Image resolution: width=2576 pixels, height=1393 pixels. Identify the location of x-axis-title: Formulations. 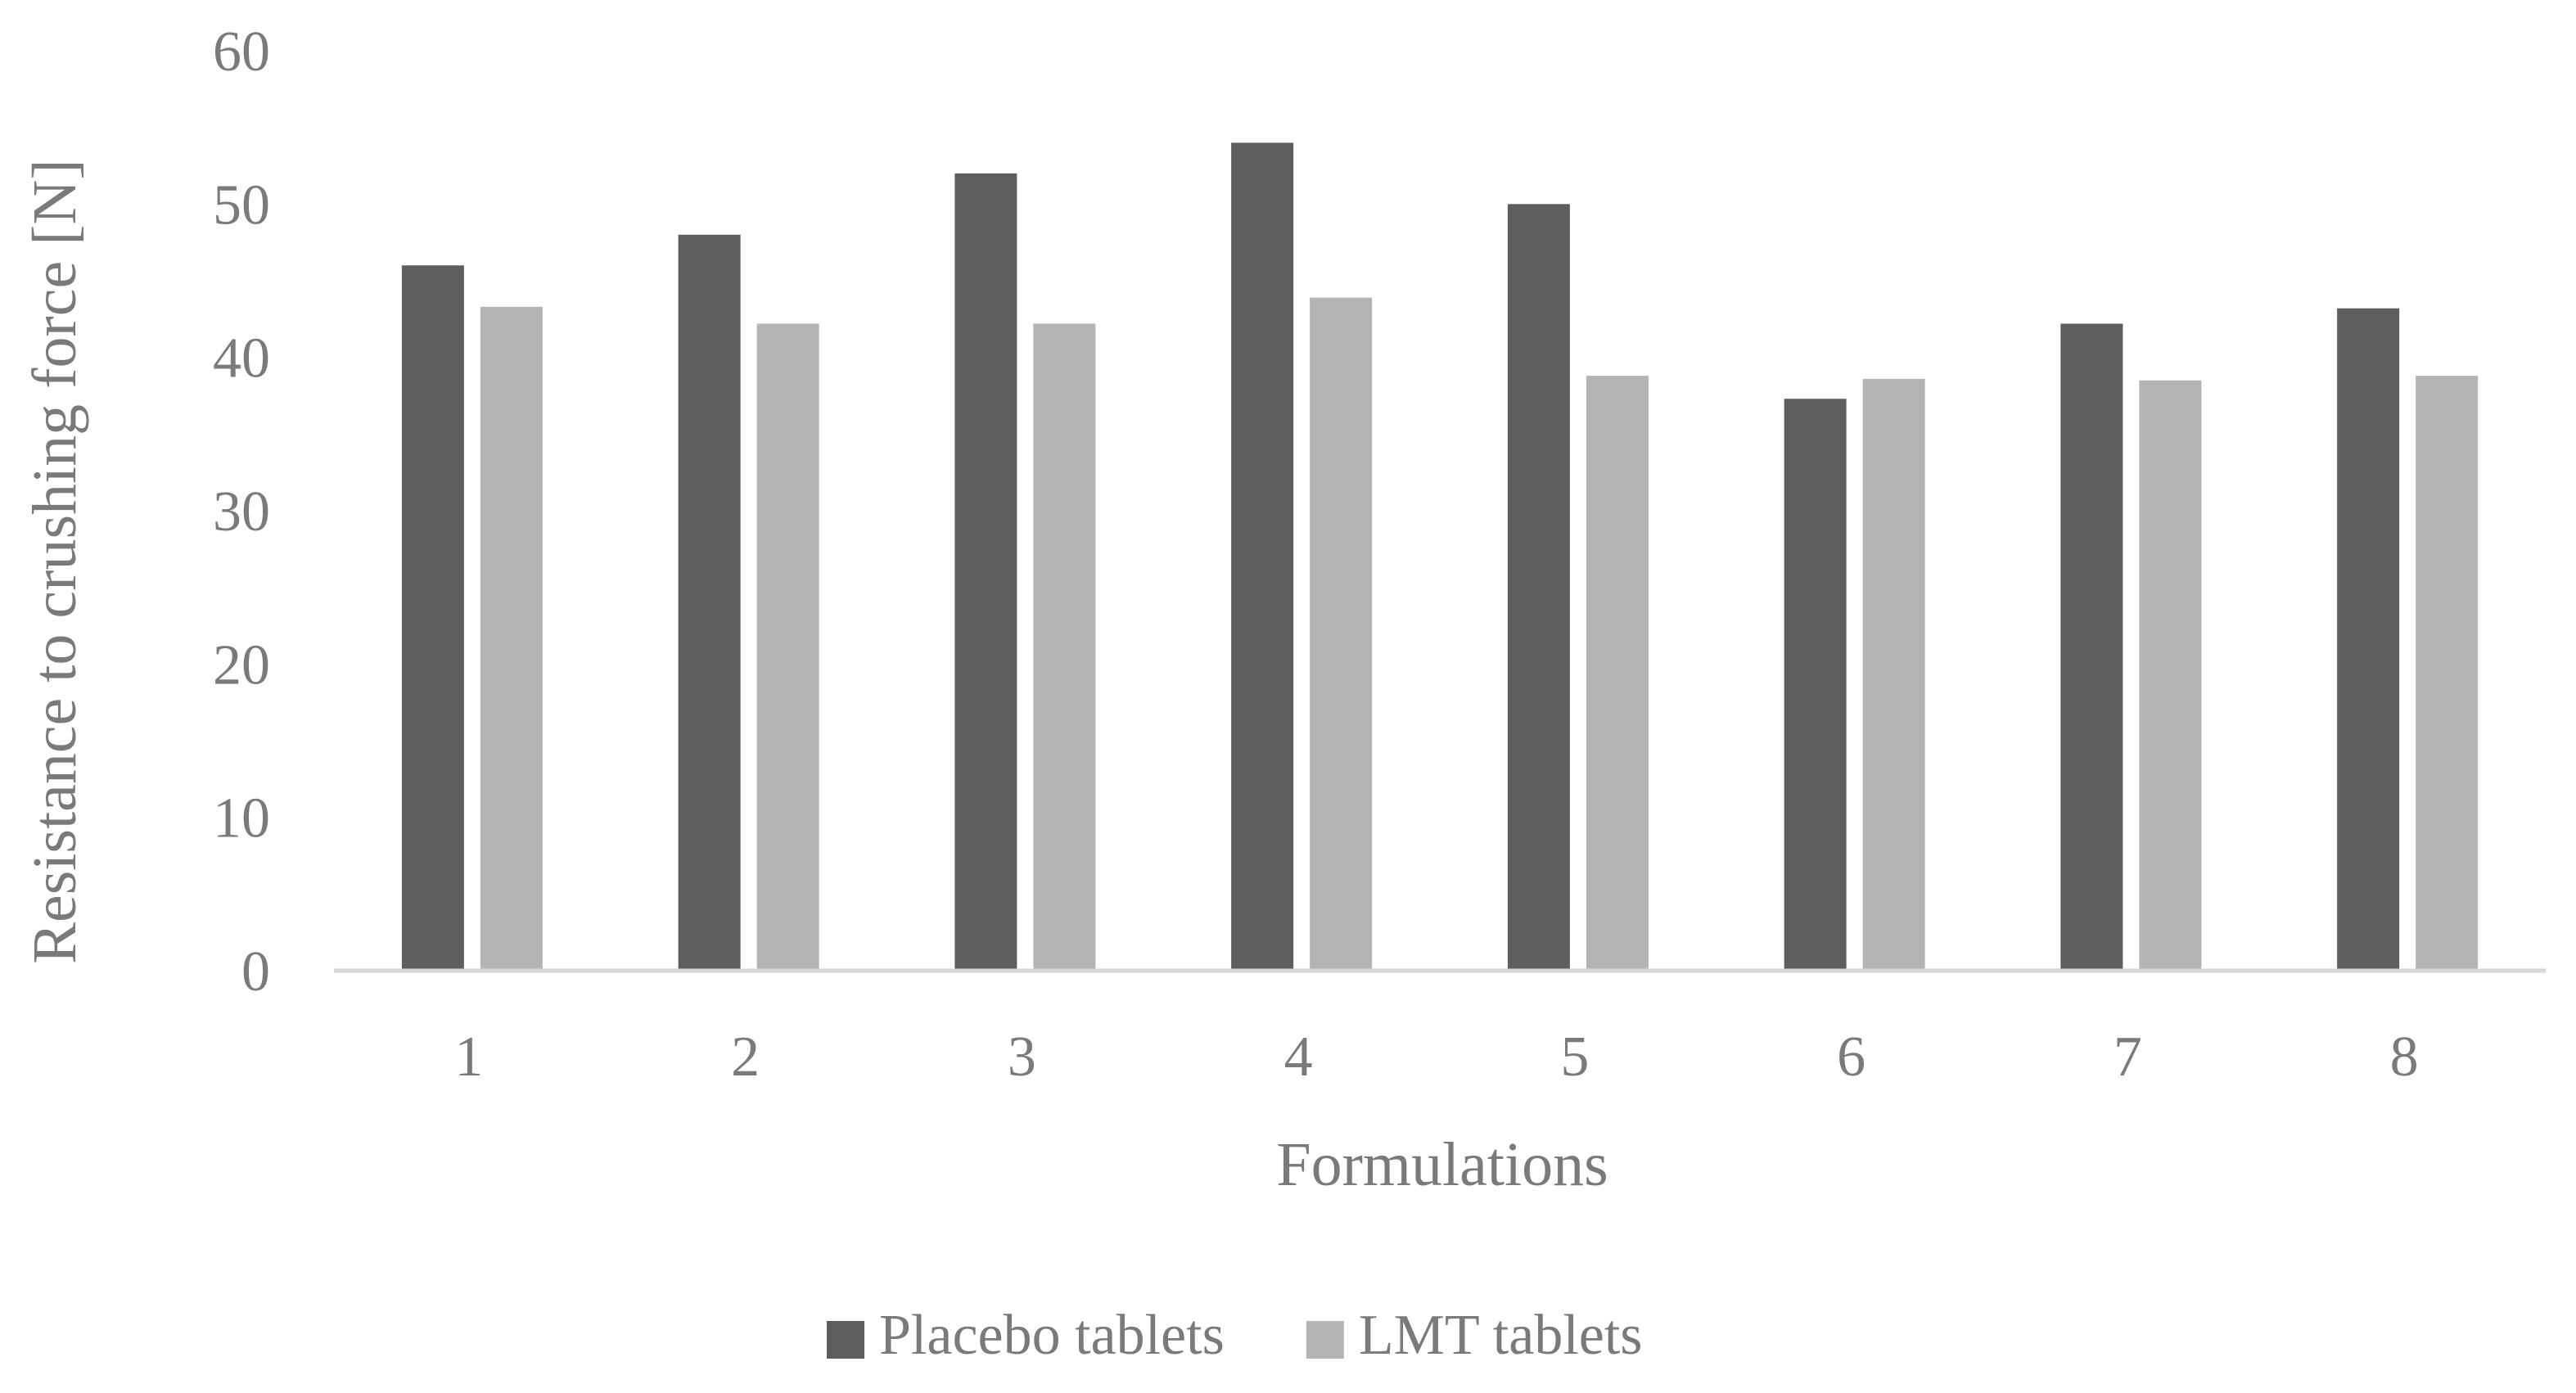
(1442, 1164).